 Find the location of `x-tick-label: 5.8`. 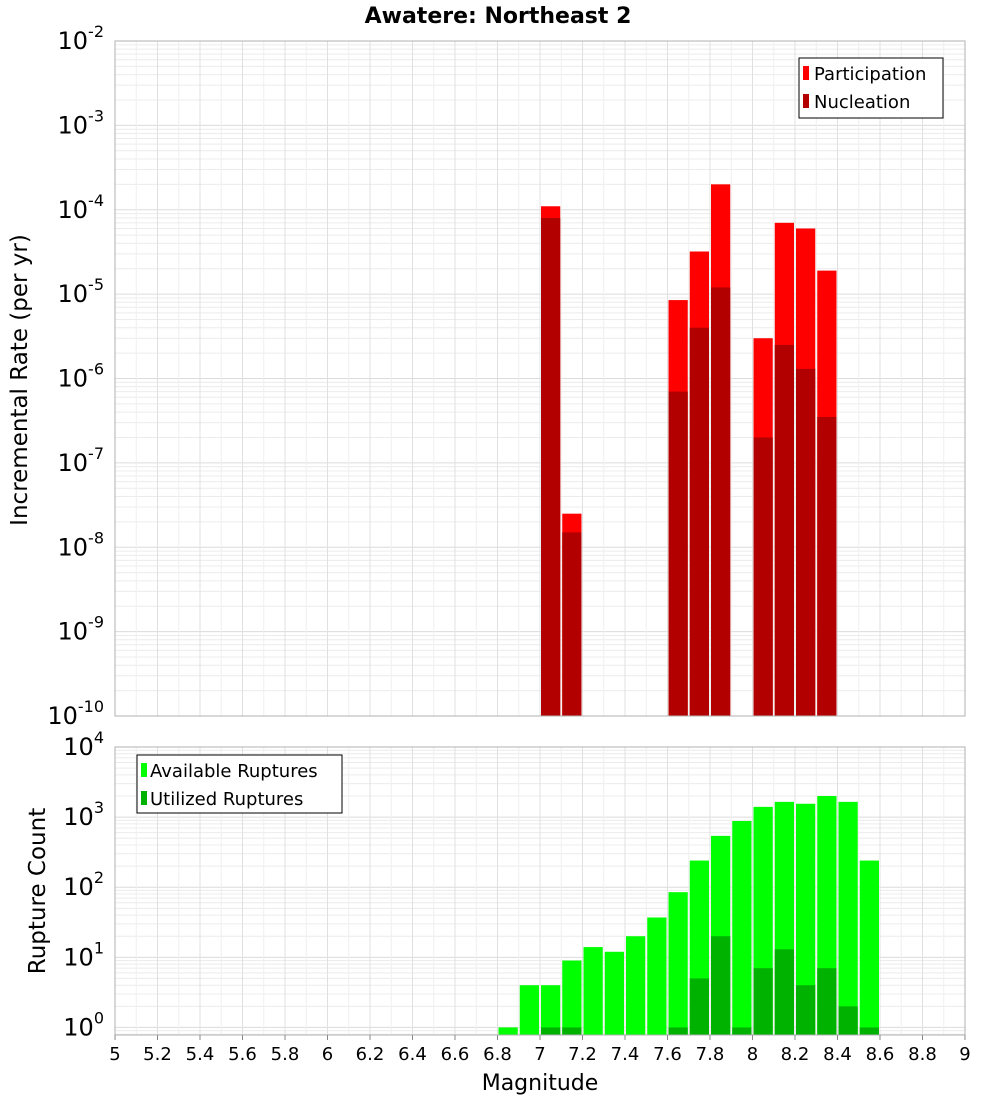

x-tick-label: 5.8 is located at coordinates (285, 1054).